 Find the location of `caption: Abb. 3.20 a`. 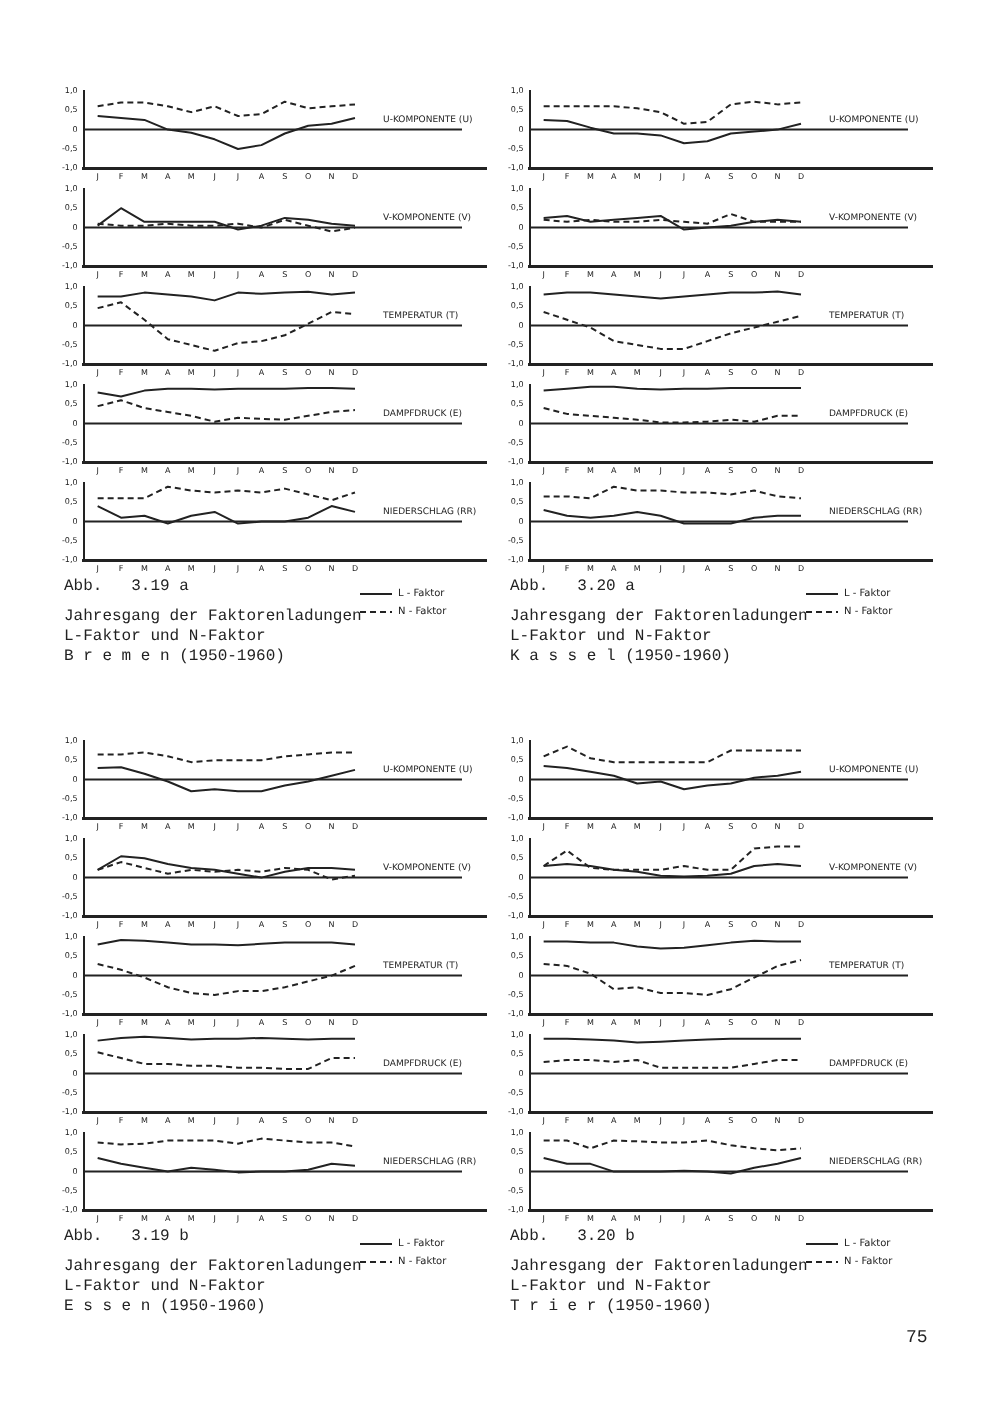

caption: Abb. 3.20 a is located at coordinates (573, 588).